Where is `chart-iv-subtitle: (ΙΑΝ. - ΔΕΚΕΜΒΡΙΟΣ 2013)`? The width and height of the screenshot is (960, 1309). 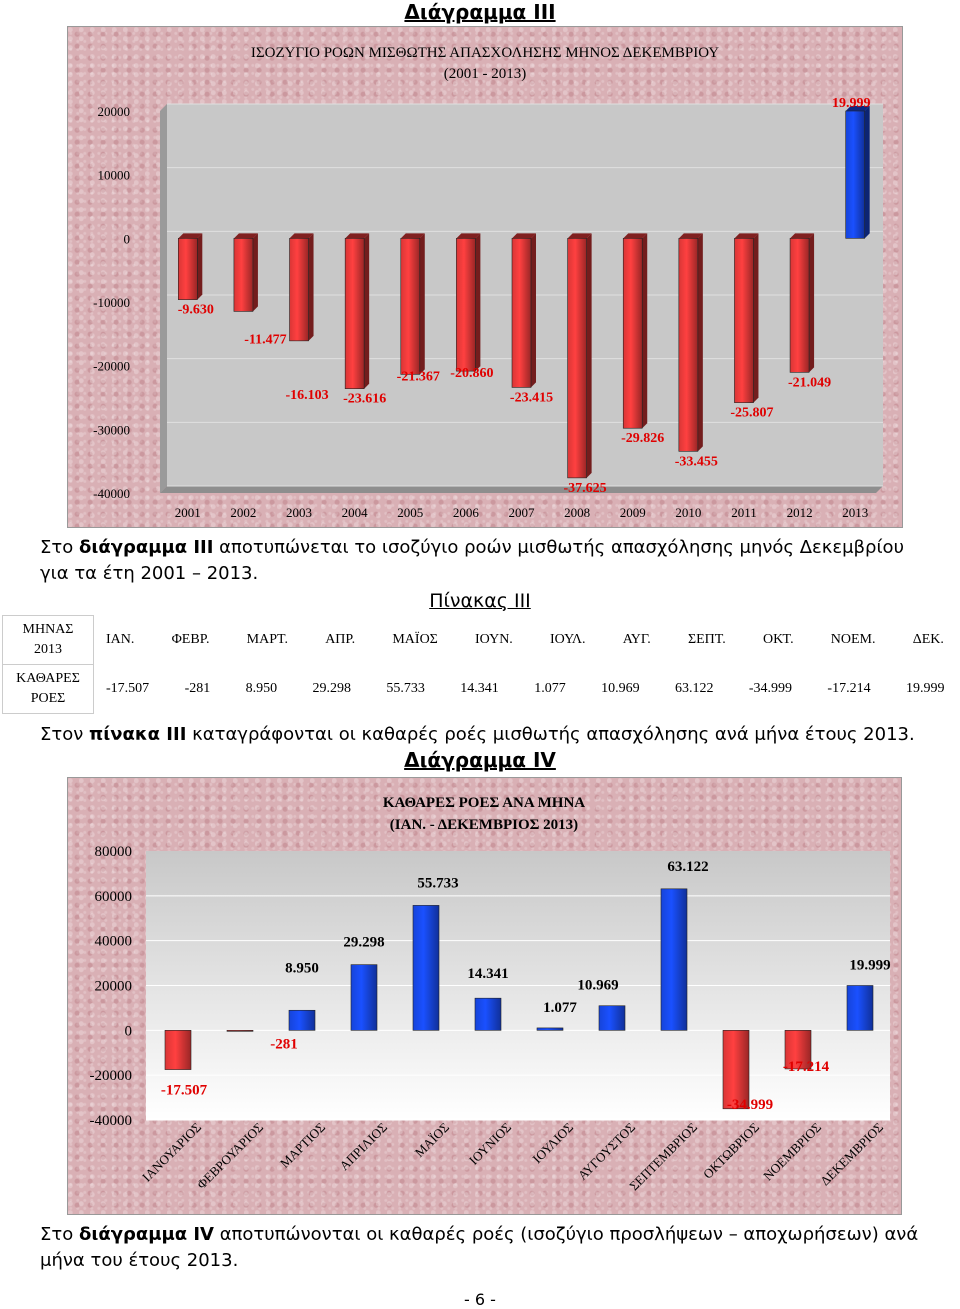 chart-iv-subtitle: (ΙΑΝ. - ΔΕΚΕΜΒΡΙΟΣ 2013) is located at coordinates (484, 825).